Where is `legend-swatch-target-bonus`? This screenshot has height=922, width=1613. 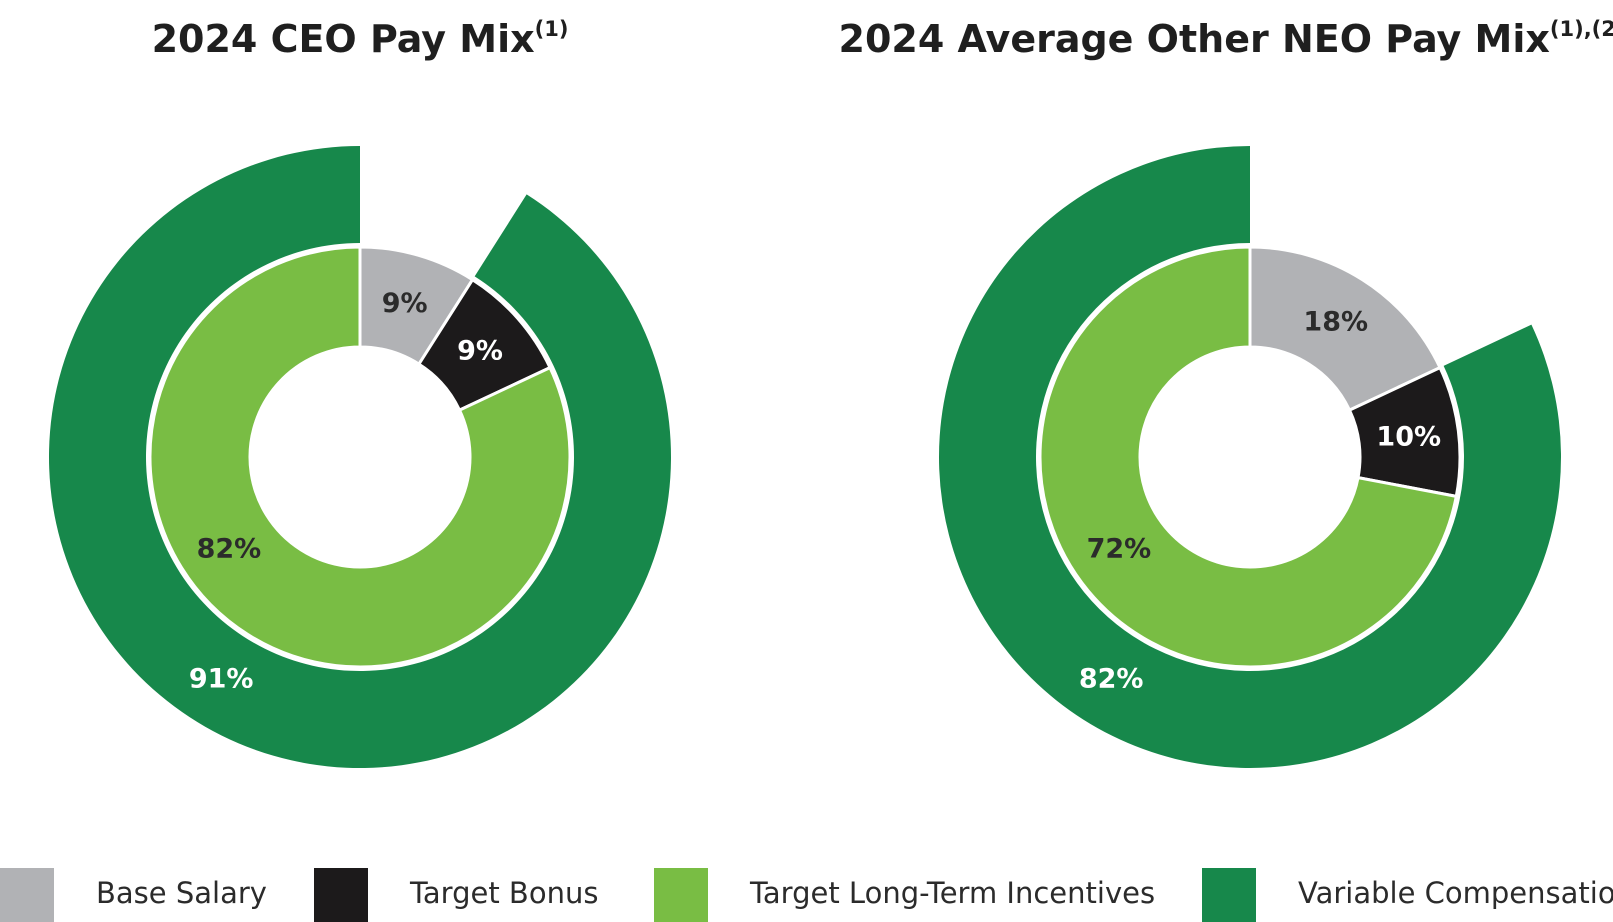
legend-swatch-target-bonus is located at coordinates (341, 895).